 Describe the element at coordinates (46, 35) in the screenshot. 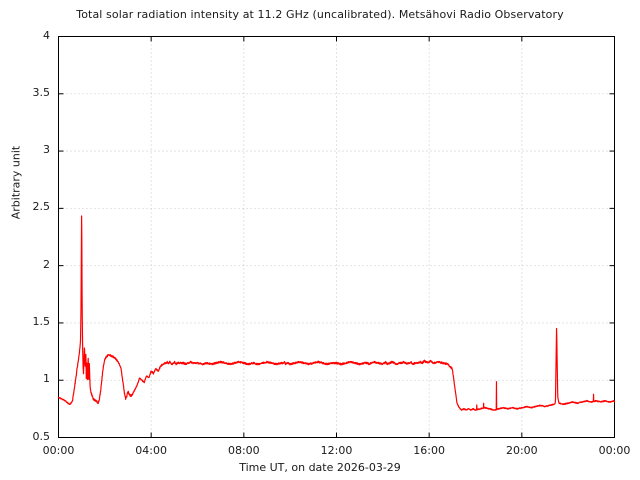

I see `y-tick-label: 4` at that location.